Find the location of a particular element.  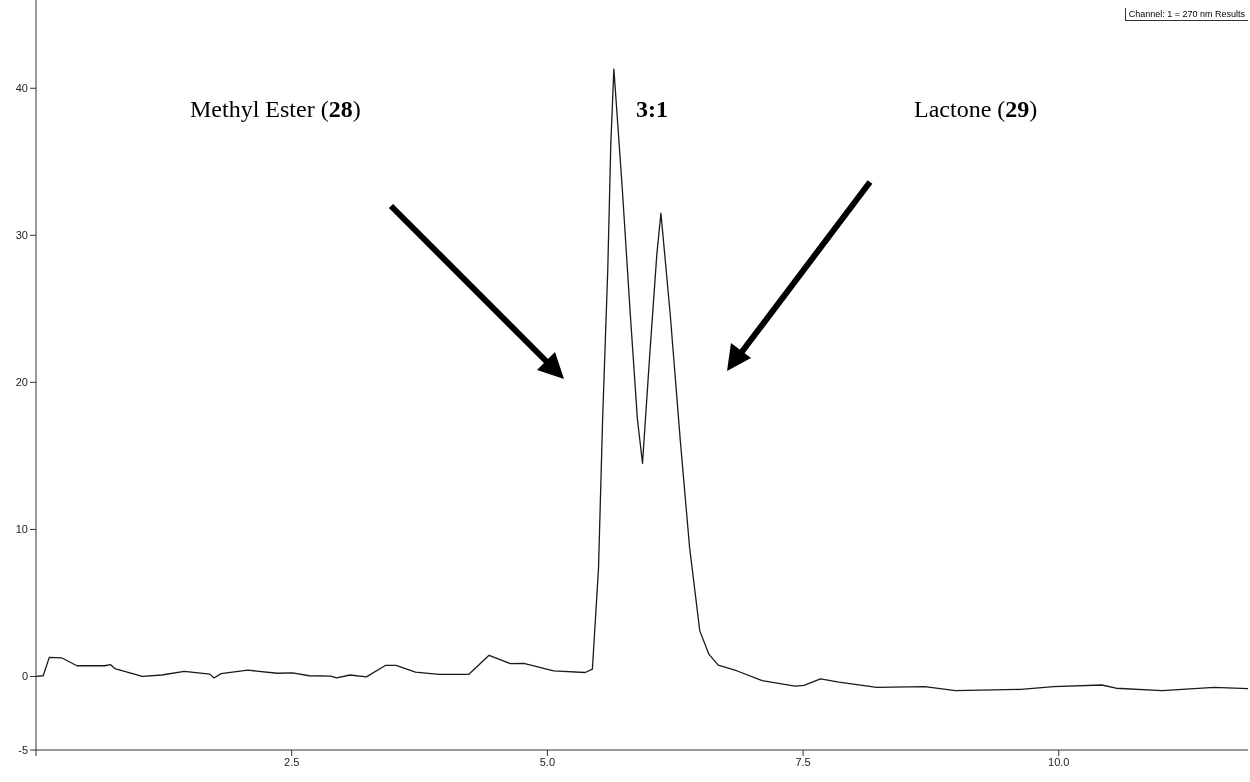

x-tick-label: 2.5 is located at coordinates (292, 761).